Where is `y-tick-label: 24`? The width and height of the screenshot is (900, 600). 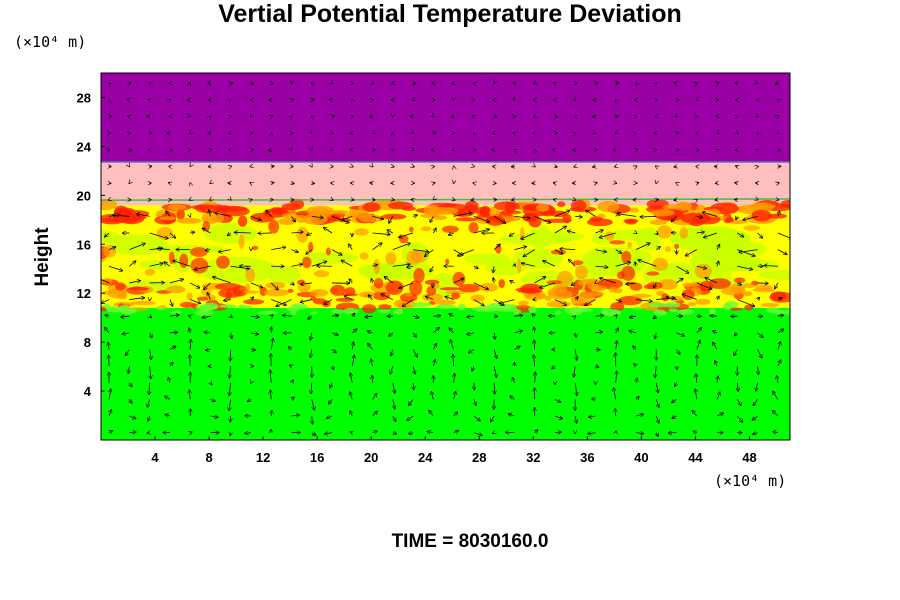 y-tick-label: 24 is located at coordinates (84, 146).